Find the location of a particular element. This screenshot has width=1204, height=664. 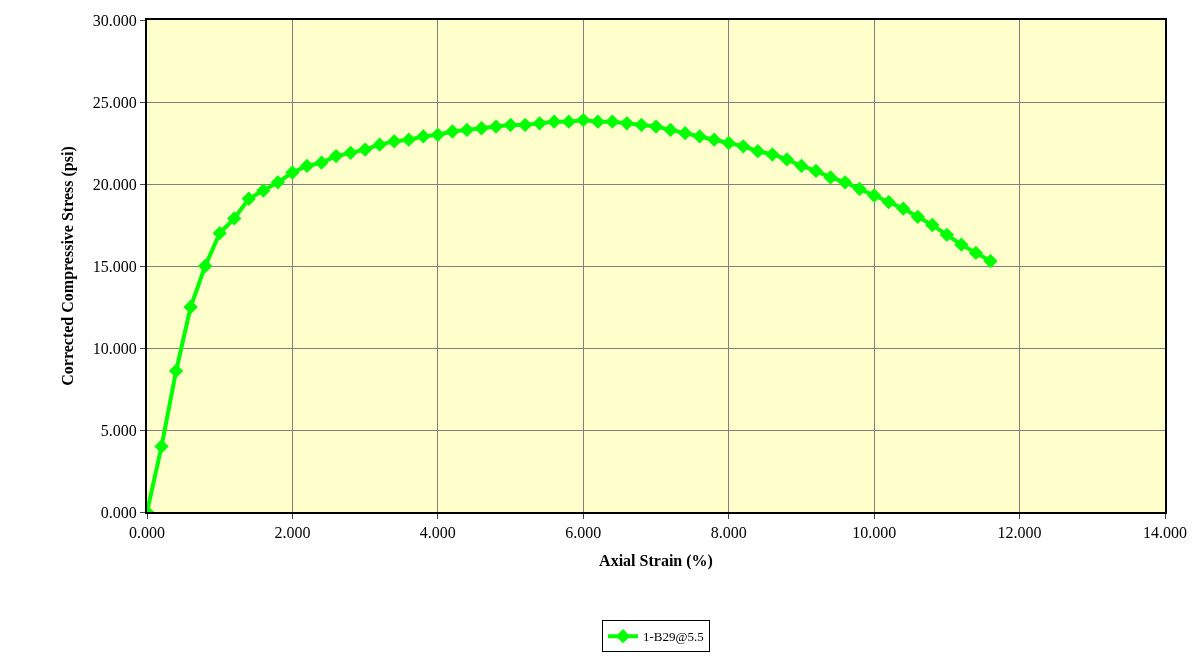

y-tick-label: 10.000 is located at coordinates (114, 348).